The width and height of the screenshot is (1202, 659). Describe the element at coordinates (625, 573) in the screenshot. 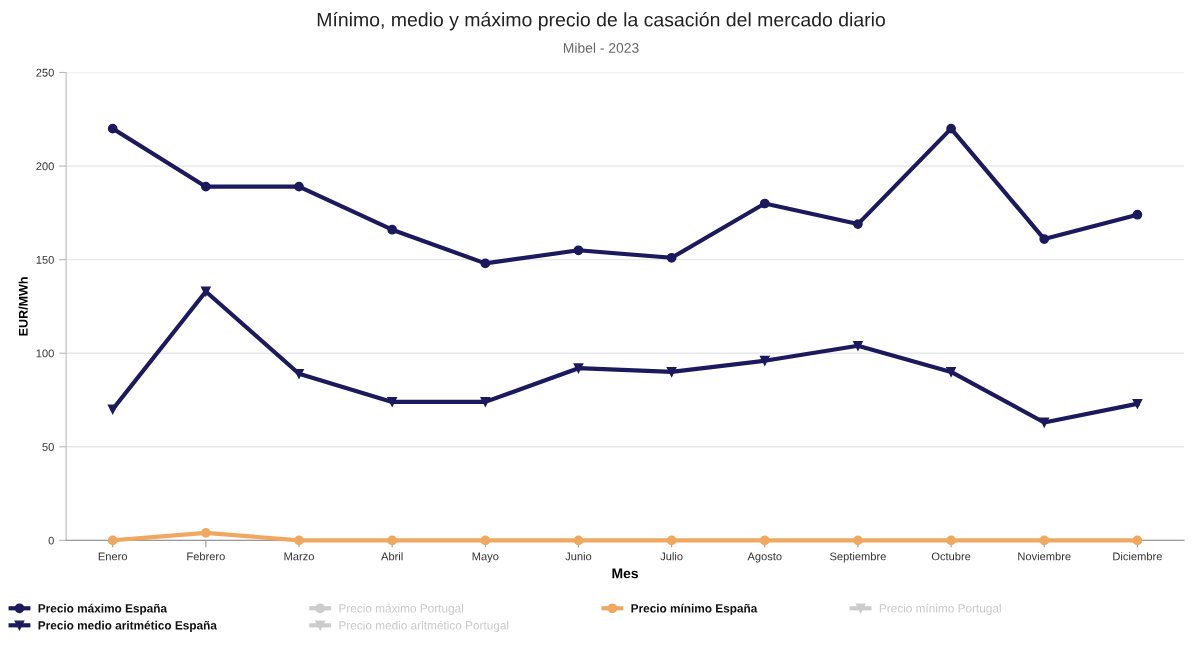

I see `x-axis-title: Mes` at that location.